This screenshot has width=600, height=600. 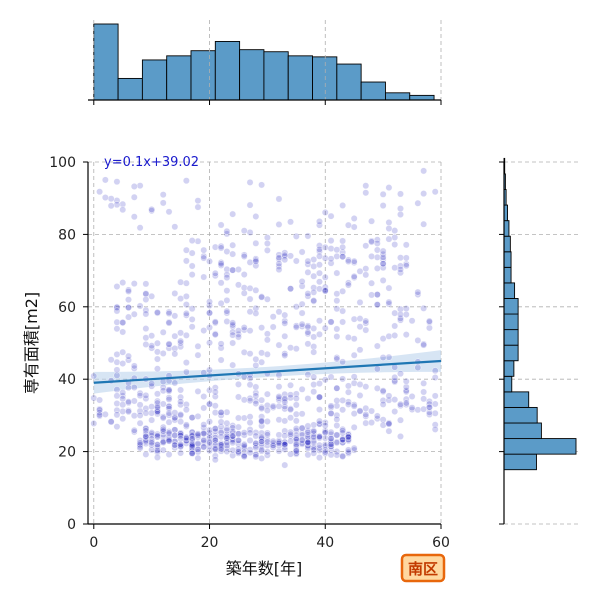 I want to click on y-tick-label: 20, so click(x=67, y=453).